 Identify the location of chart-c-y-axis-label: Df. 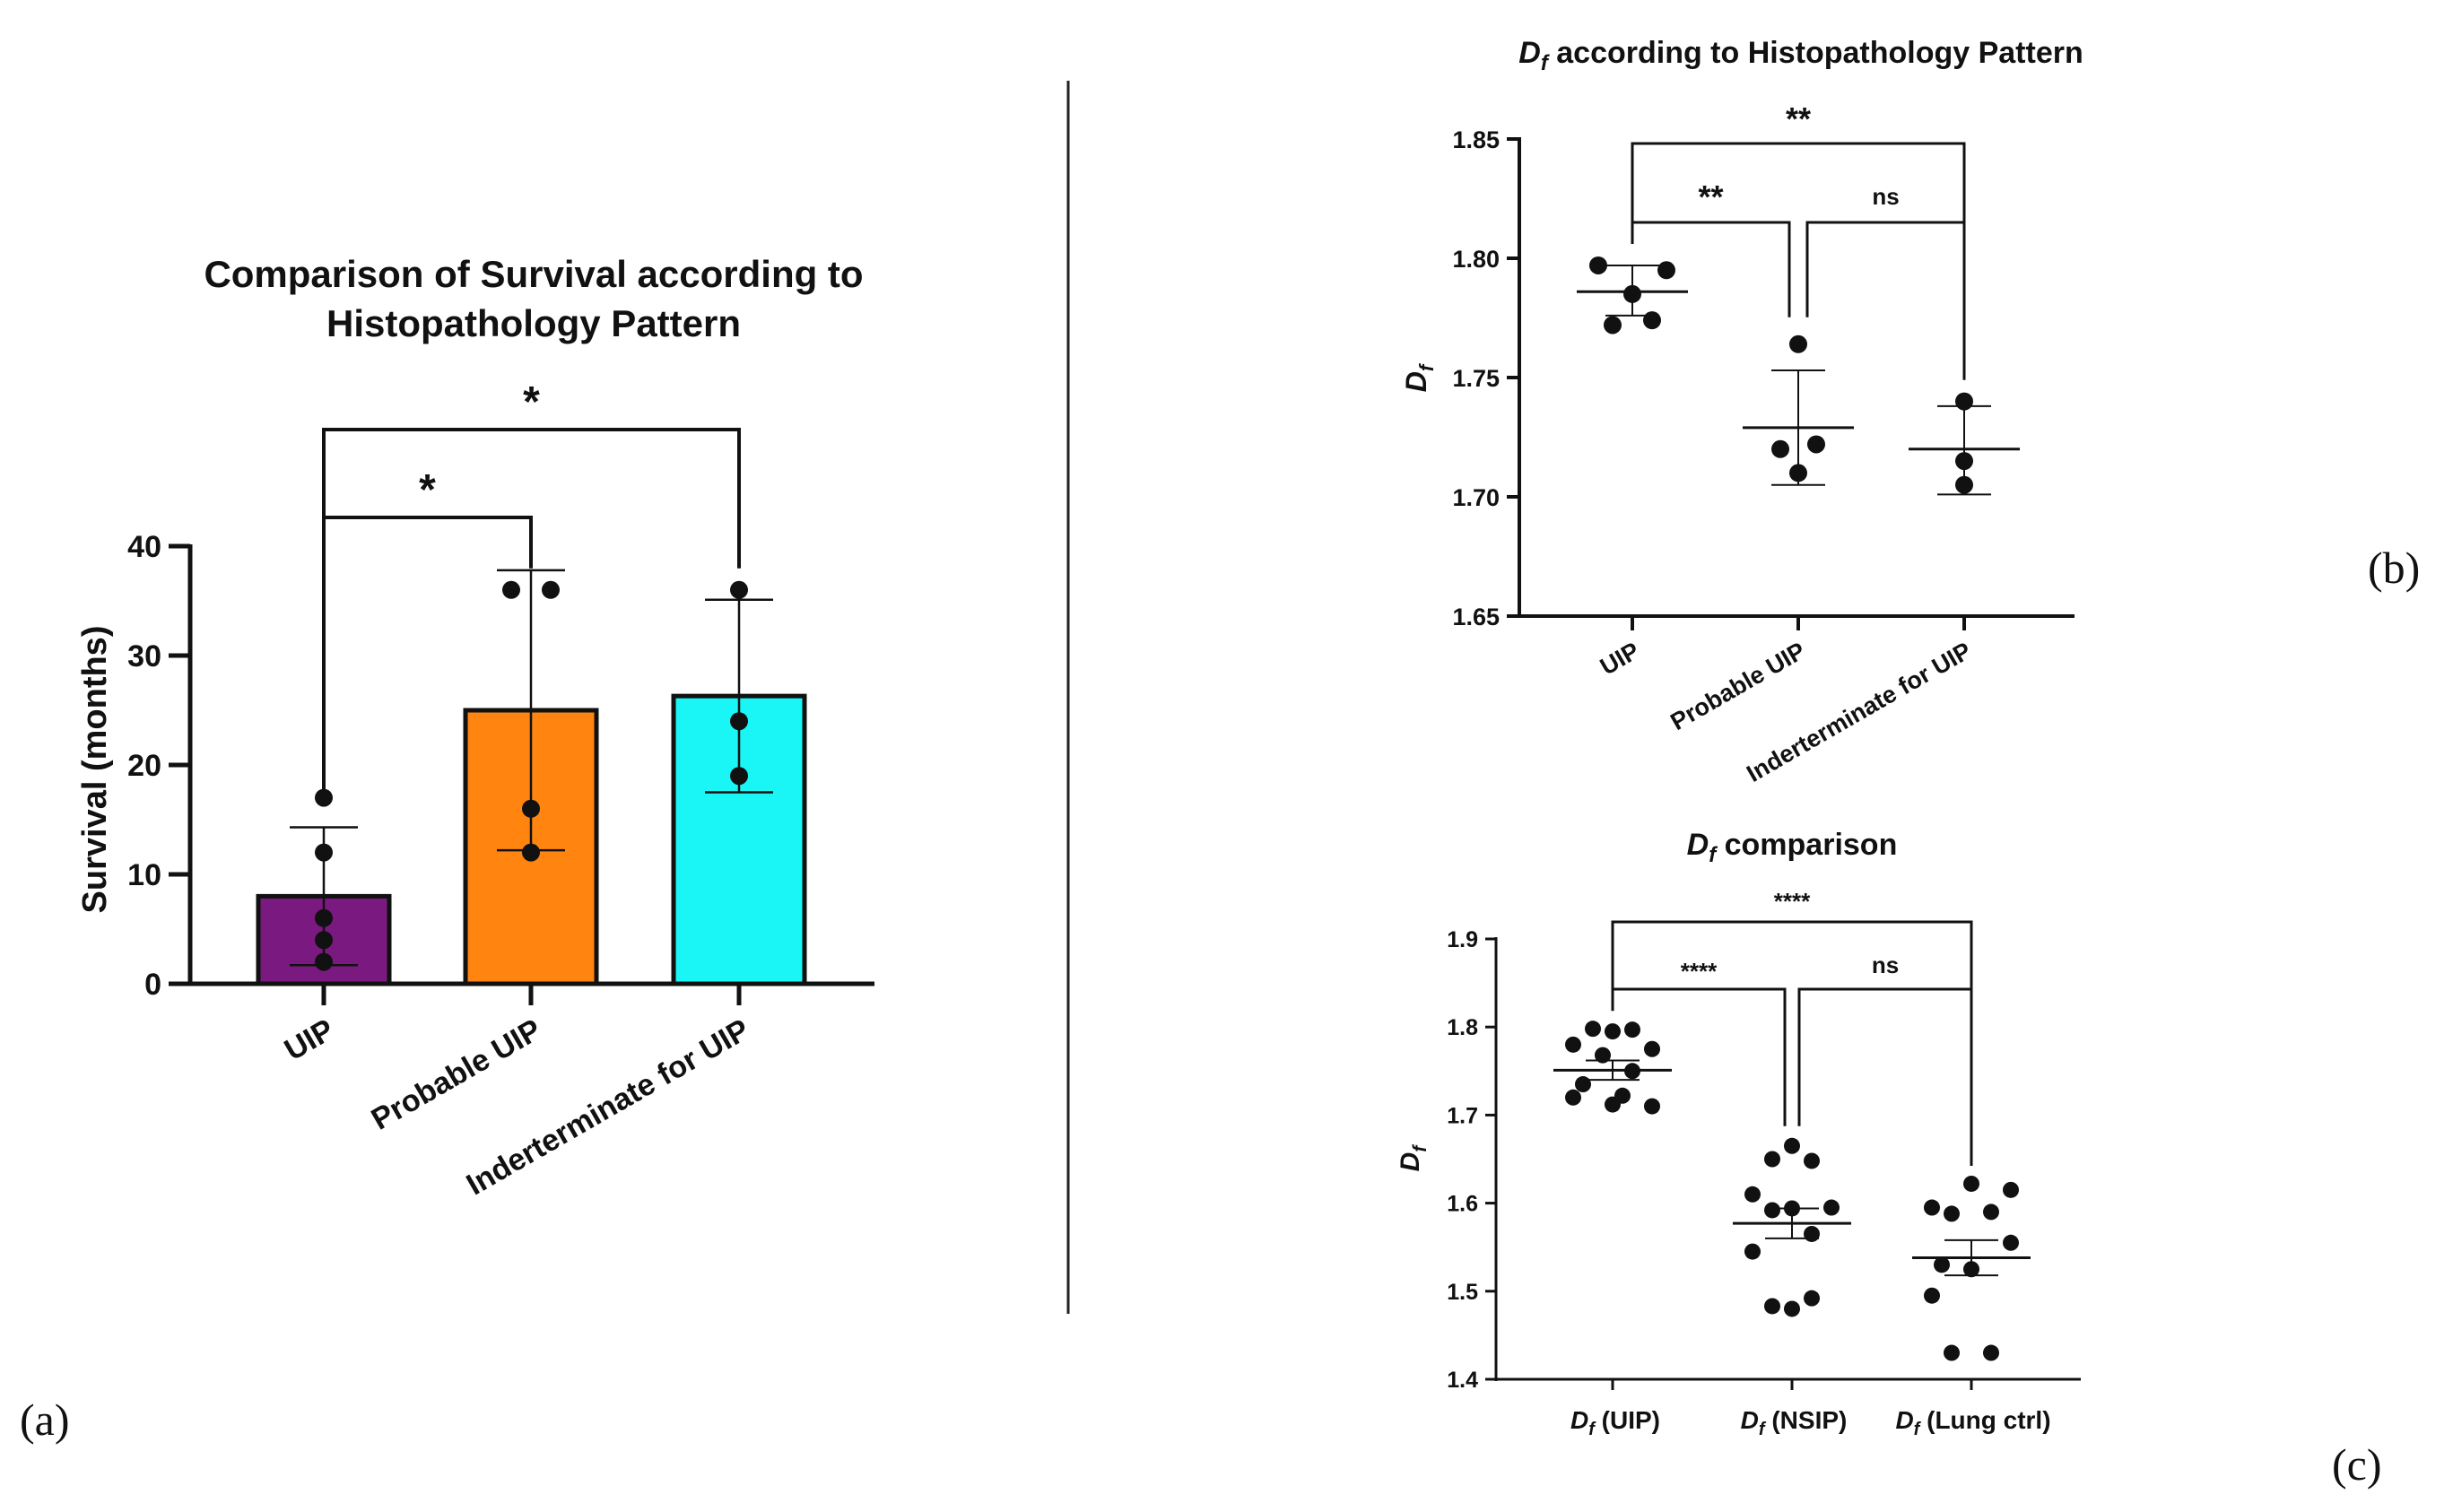
(1413, 1158).